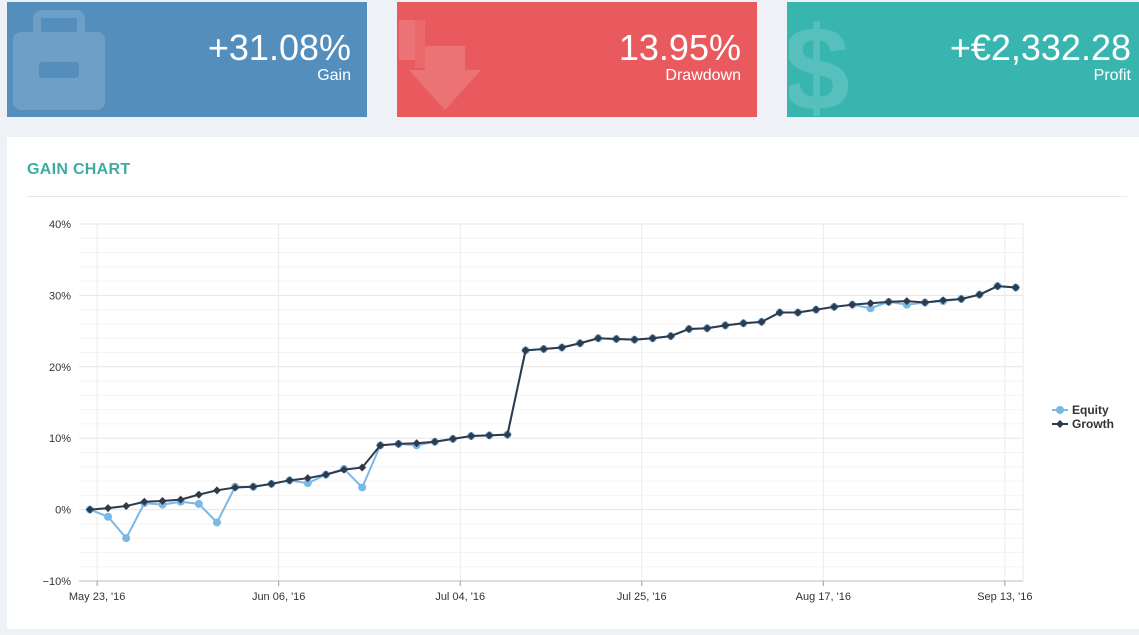  I want to click on x-tick-label: Jun 06, '16, so click(278, 597).